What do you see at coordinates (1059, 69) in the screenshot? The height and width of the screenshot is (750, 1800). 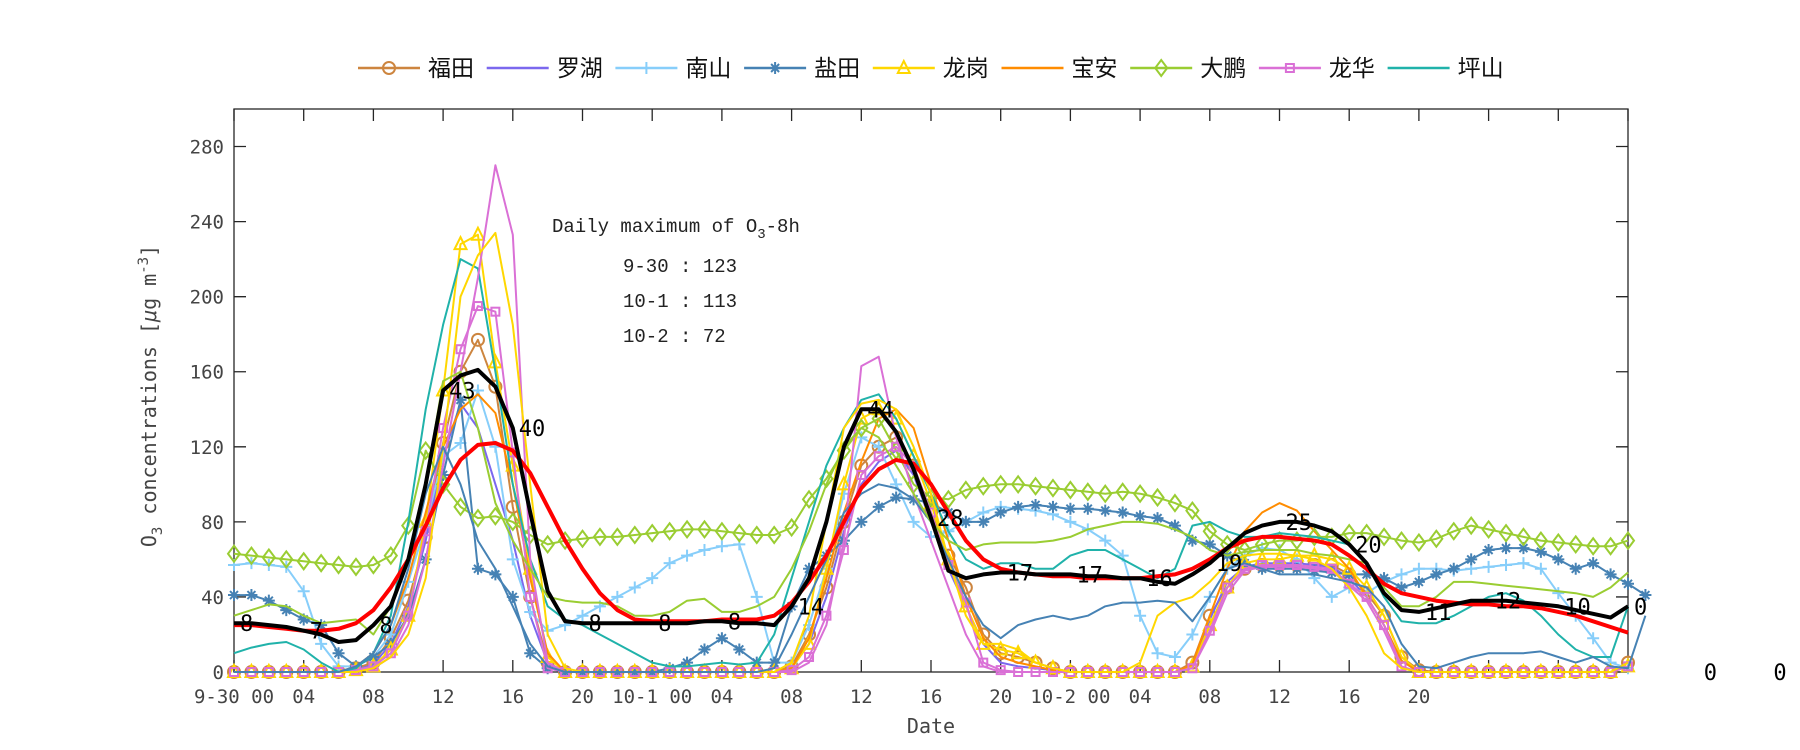 I see `legend-item: 宝安` at bounding box center [1059, 69].